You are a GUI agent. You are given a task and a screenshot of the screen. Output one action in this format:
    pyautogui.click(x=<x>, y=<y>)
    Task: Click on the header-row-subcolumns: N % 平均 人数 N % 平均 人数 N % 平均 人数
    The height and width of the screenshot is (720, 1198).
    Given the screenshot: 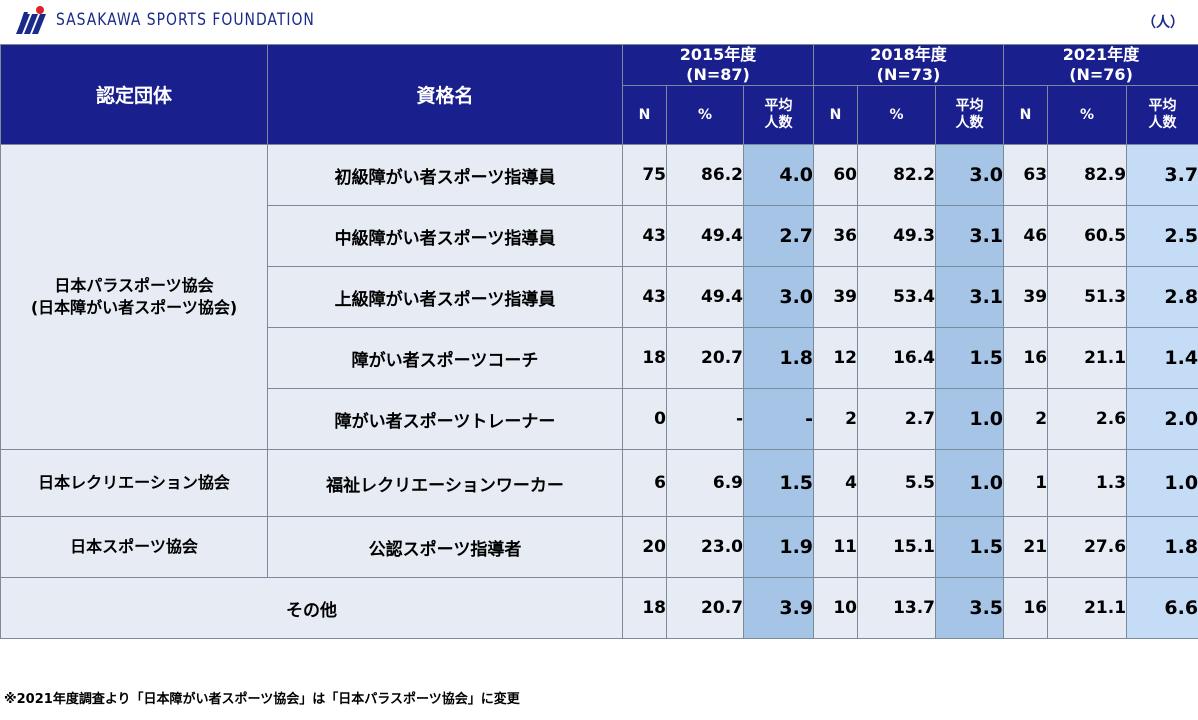 What is the action you would take?
    pyautogui.click(x=599, y=115)
    